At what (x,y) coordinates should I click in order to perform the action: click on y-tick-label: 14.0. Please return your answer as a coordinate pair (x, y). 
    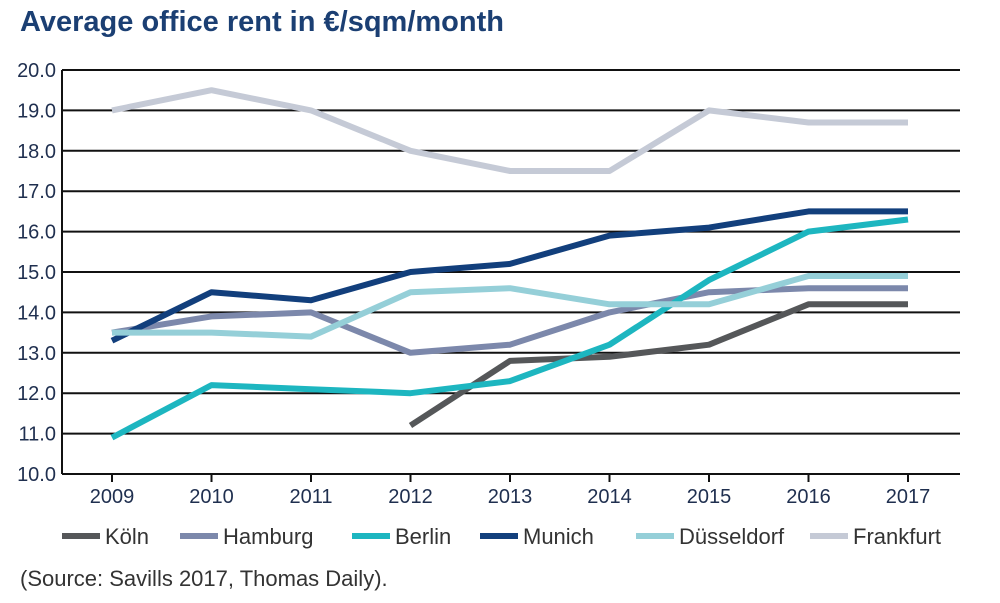
    Looking at the image, I should click on (36, 313).